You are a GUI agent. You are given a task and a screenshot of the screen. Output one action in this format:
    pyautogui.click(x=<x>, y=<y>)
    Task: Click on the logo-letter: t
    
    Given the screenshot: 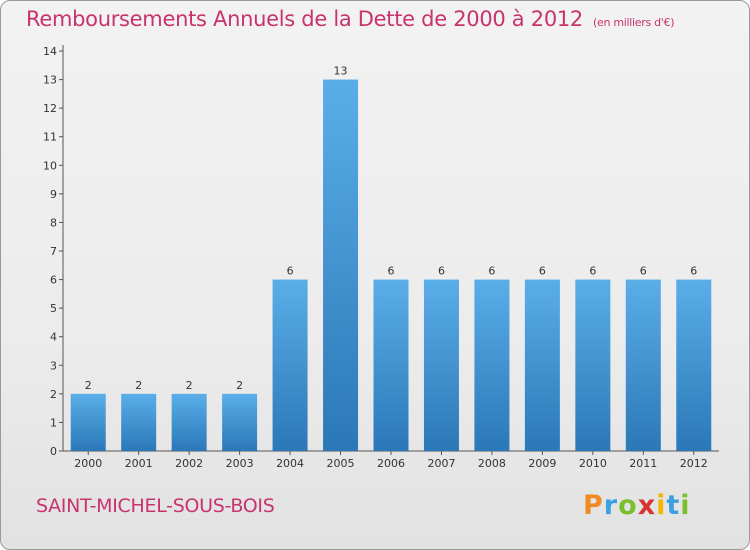 What is the action you would take?
    pyautogui.click(x=673, y=505)
    